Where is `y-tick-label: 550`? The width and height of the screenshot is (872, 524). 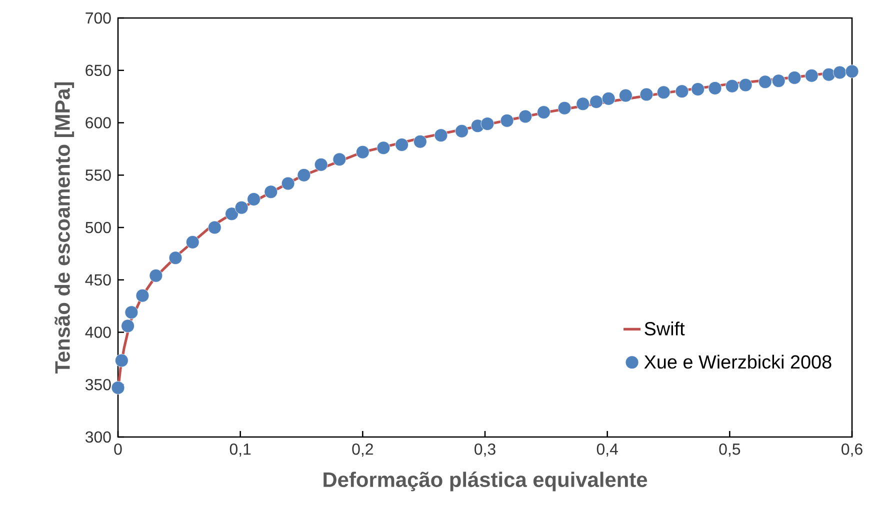
y-tick-label: 550 is located at coordinates (98, 175).